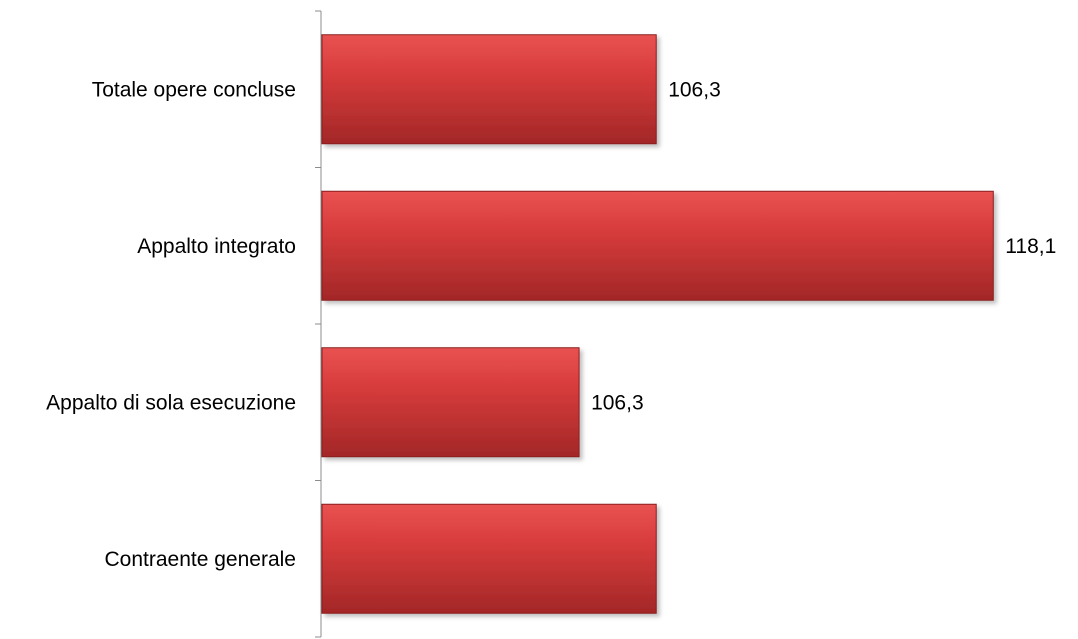  Describe the element at coordinates (194, 89) in the screenshot. I see `category-label: Totale opere concluse` at that location.